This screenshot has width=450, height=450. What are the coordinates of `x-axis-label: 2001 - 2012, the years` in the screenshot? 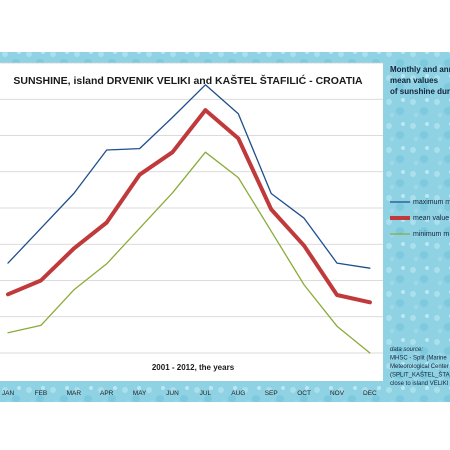 It's located at (193, 367).